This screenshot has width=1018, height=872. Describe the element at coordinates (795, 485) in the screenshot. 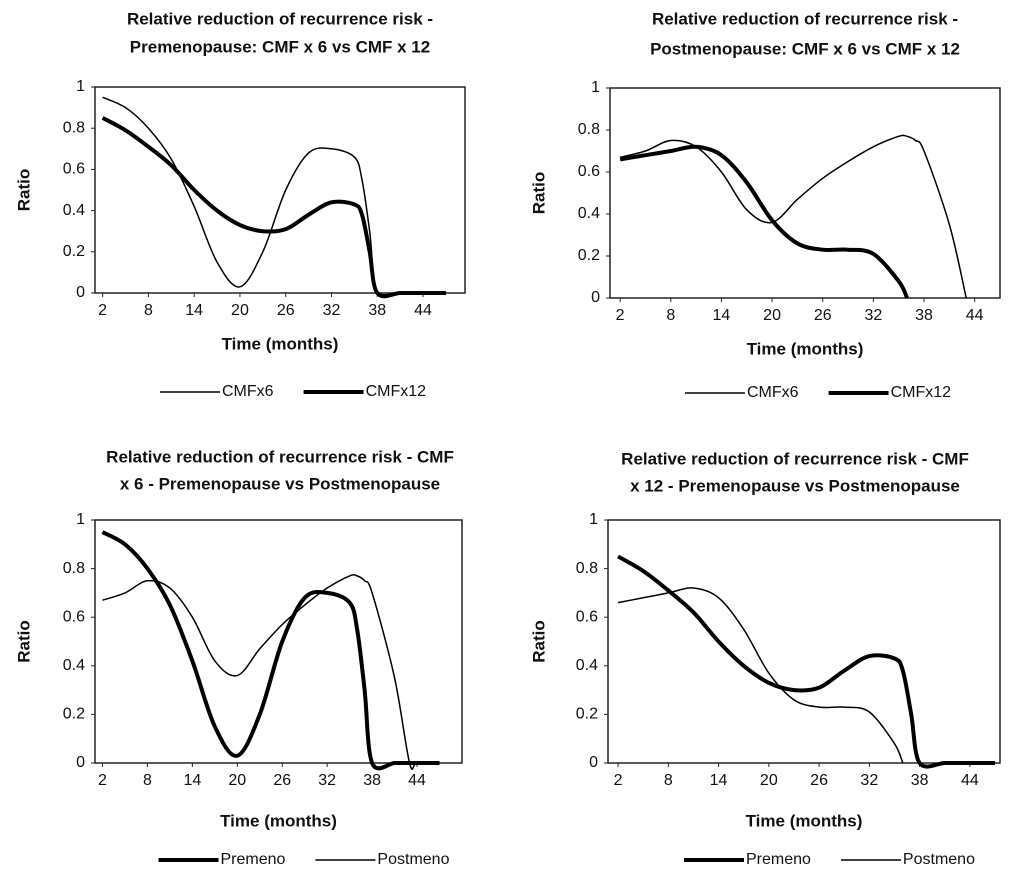

I see `chart-title: x 12 - Premenopause vs Postmenopause` at that location.